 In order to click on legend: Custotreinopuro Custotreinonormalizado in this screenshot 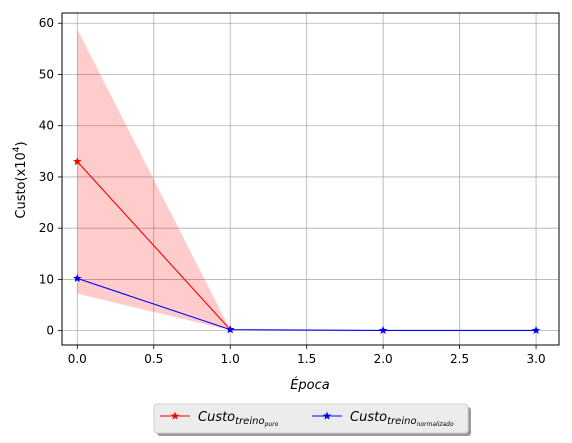, I will do `click(312, 419)`.